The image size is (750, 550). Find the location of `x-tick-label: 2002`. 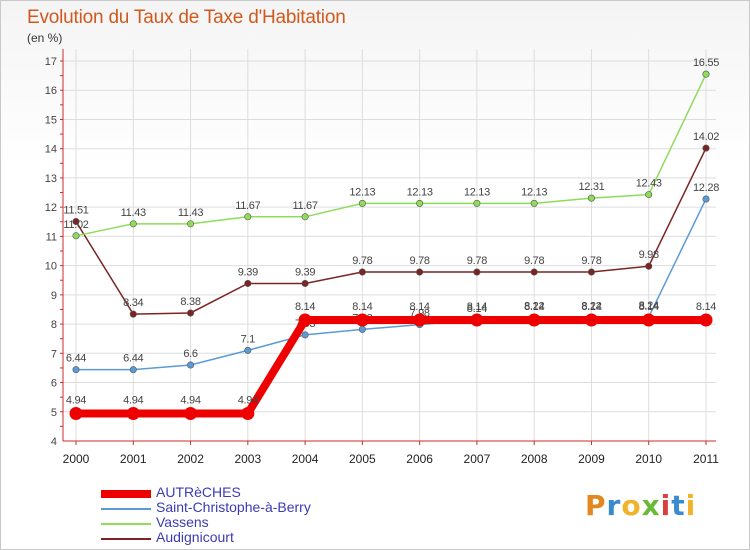

x-tick-label: 2002 is located at coordinates (190, 459).